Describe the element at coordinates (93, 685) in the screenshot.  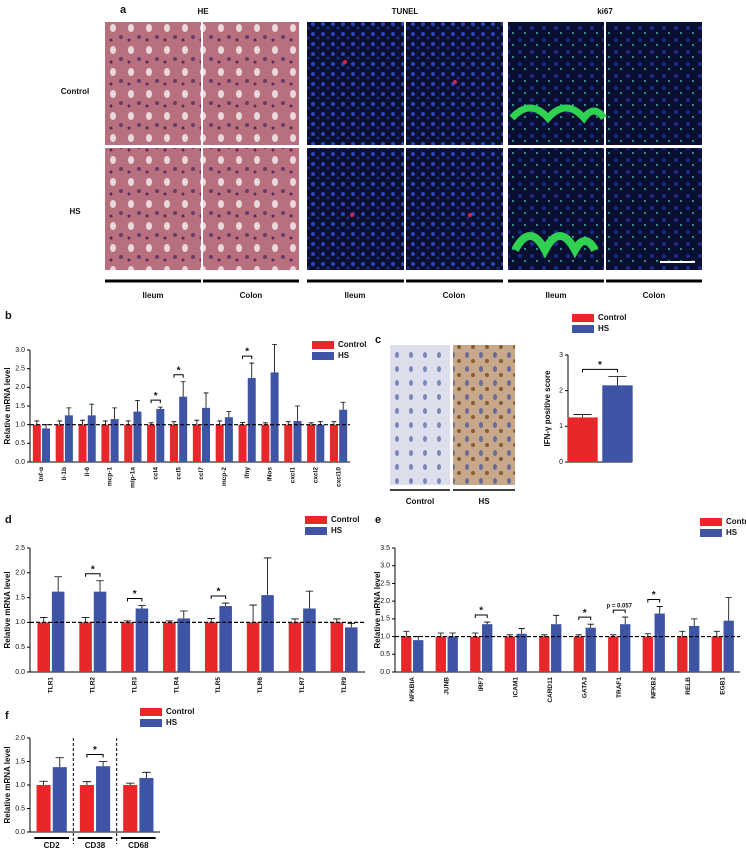
I see `x-tick-label: TLR2` at that location.